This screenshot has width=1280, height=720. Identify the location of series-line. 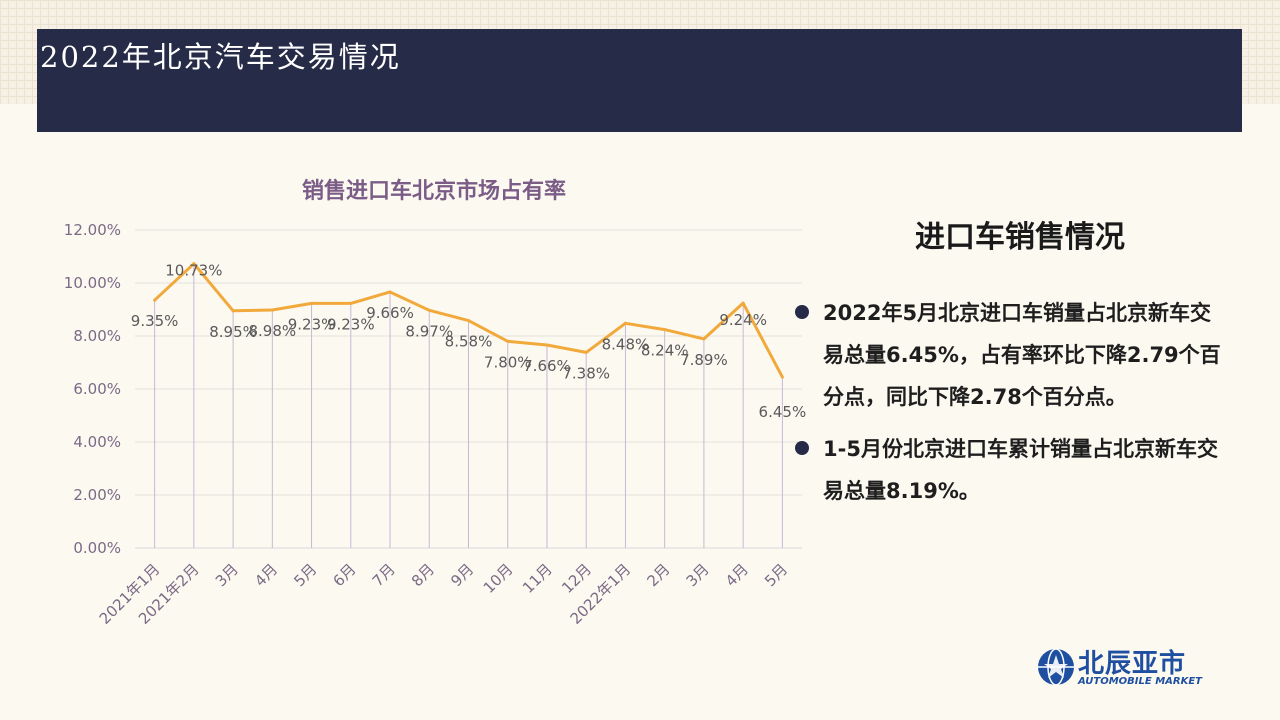
(468, 320).